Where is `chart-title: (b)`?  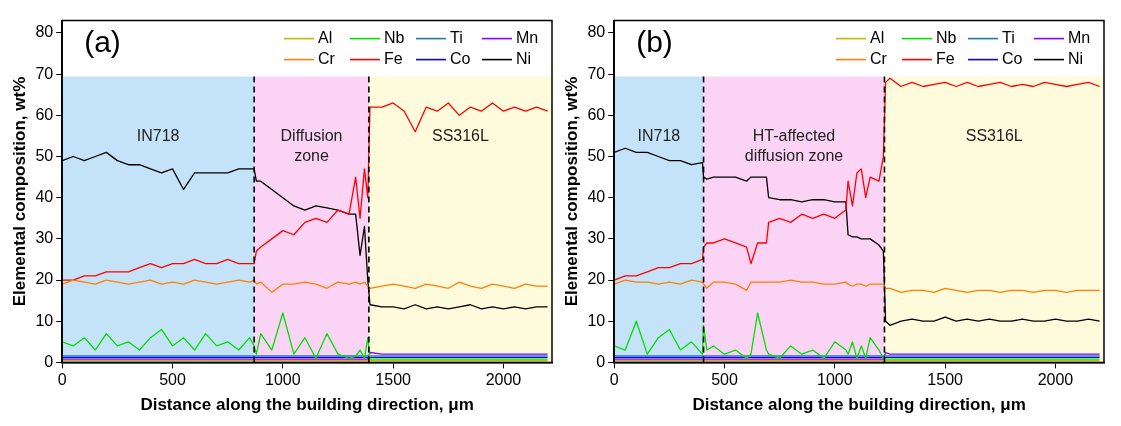
chart-title: (b) is located at coordinates (654, 41).